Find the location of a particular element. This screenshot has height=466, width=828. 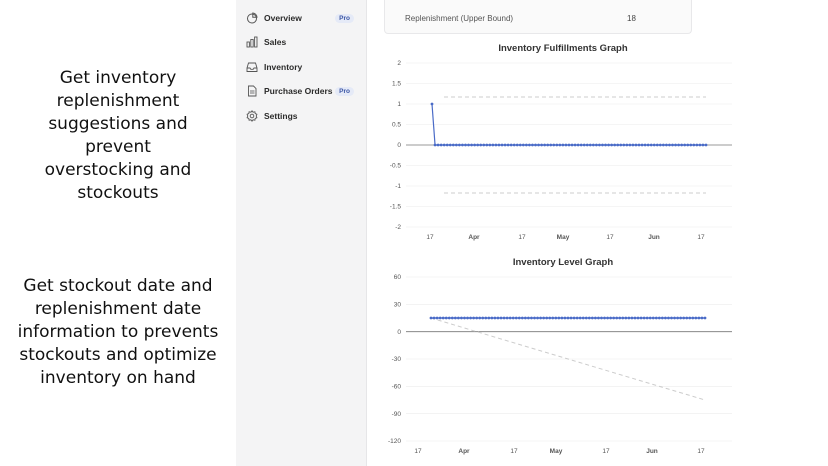

promo-line: replenishment date is located at coordinates (118, 309).